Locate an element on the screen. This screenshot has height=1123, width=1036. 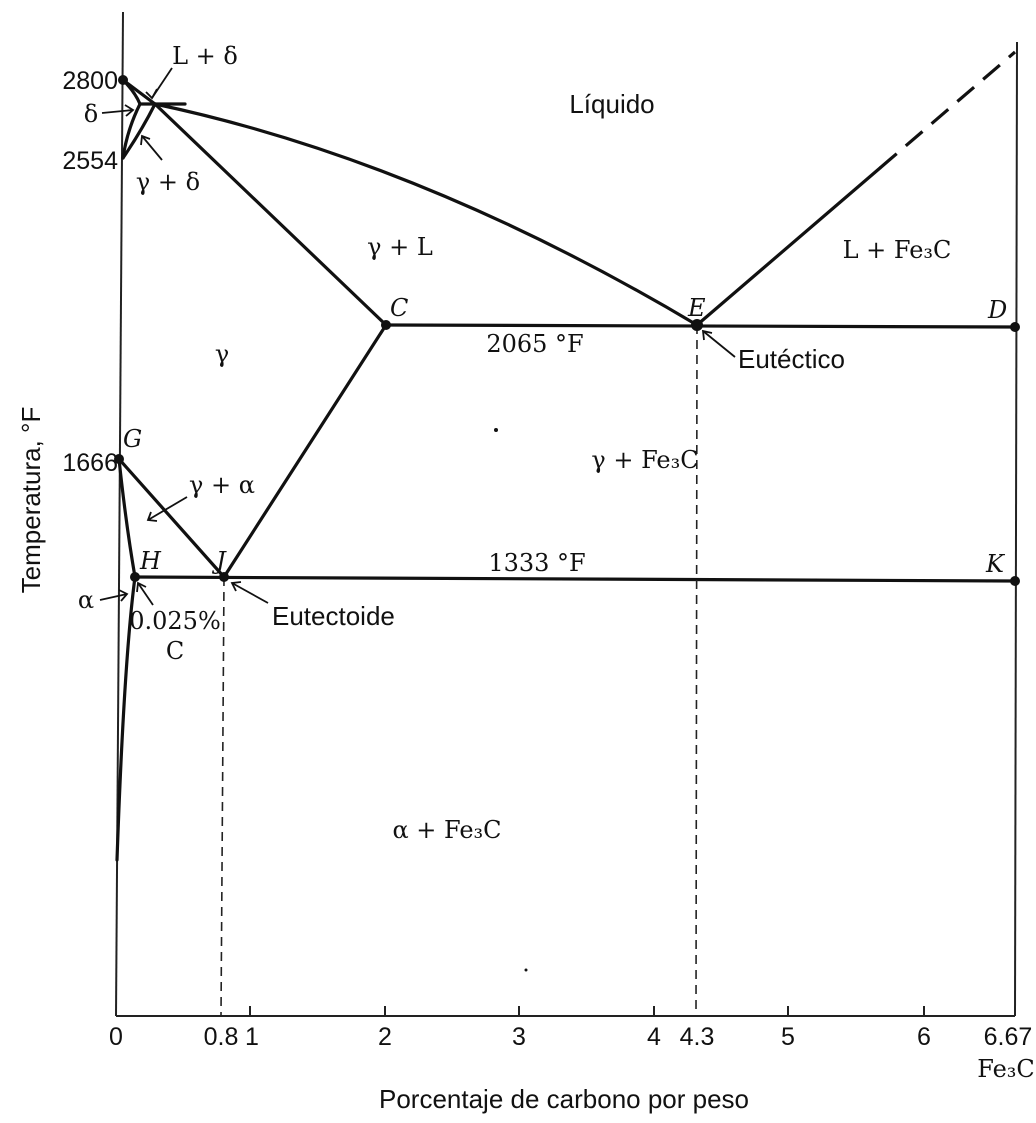
eutectoid-line is located at coordinates (575, 579).